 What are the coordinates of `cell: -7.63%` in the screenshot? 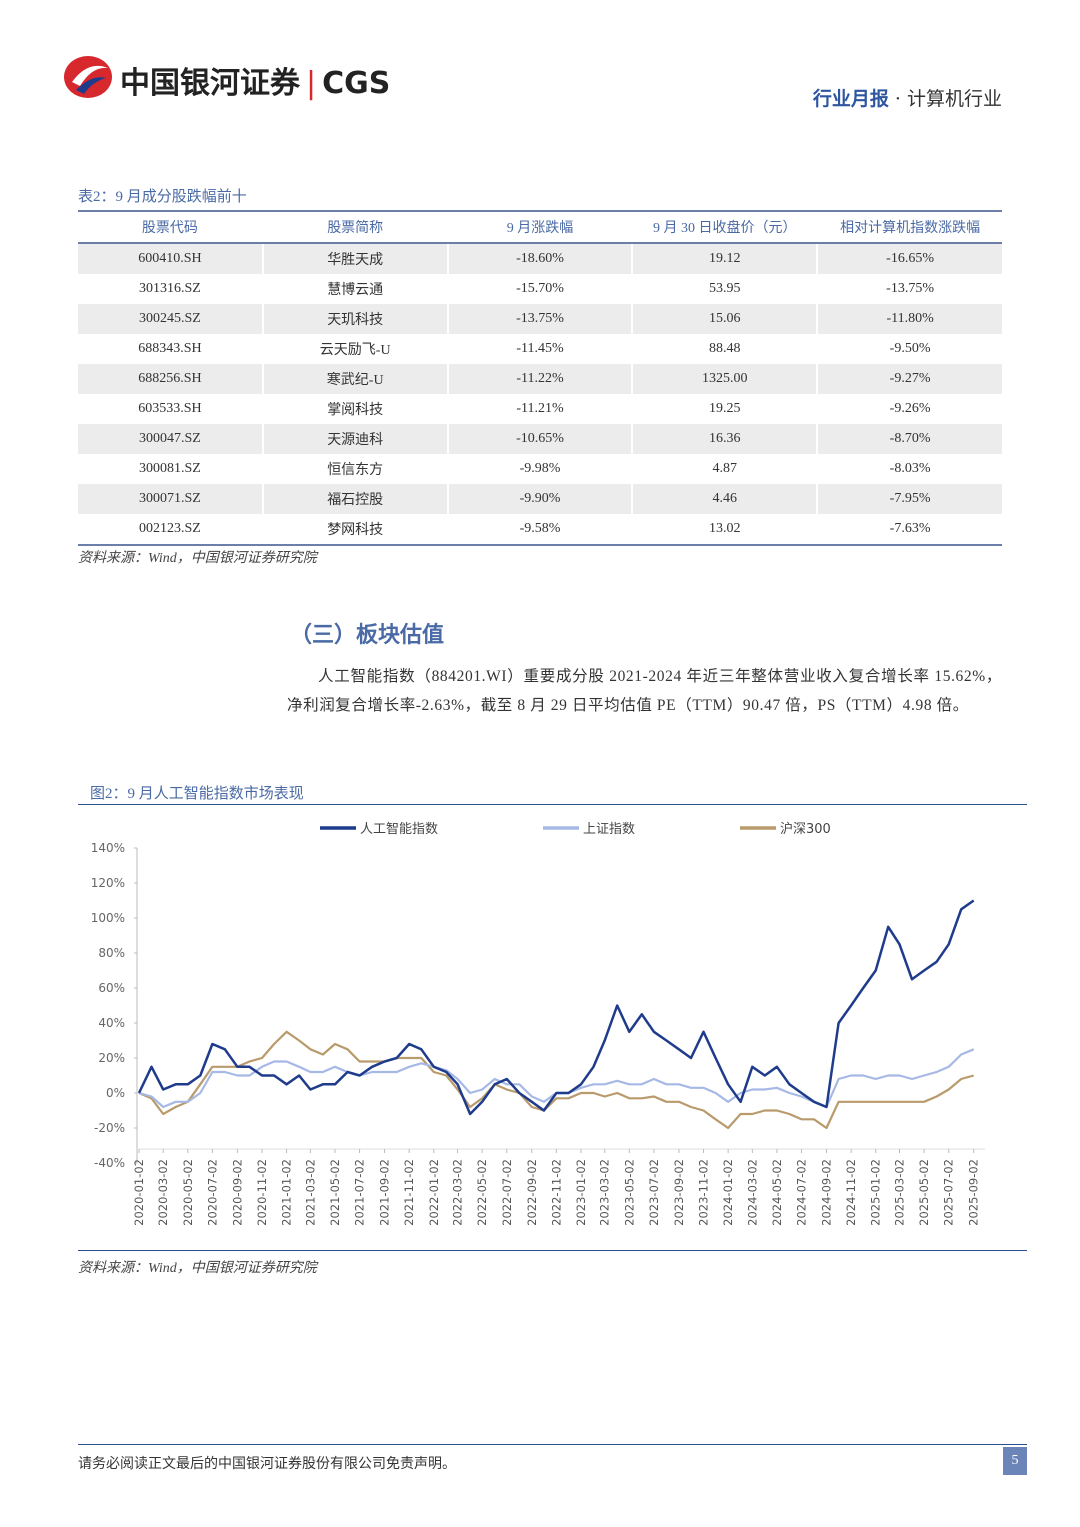 It's located at (909, 530).